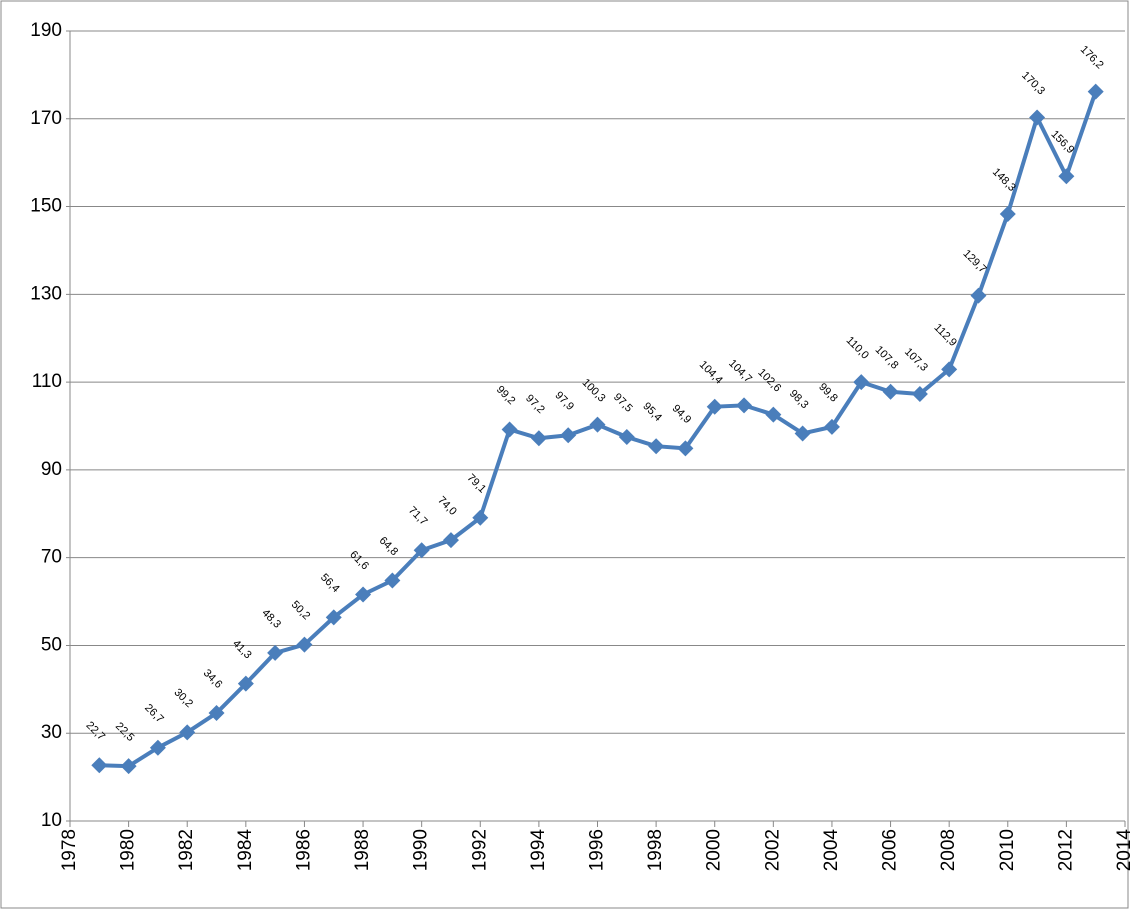 Image resolution: width=1130 pixels, height=910 pixels. I want to click on x-tick-label: 1982, so click(186, 850).